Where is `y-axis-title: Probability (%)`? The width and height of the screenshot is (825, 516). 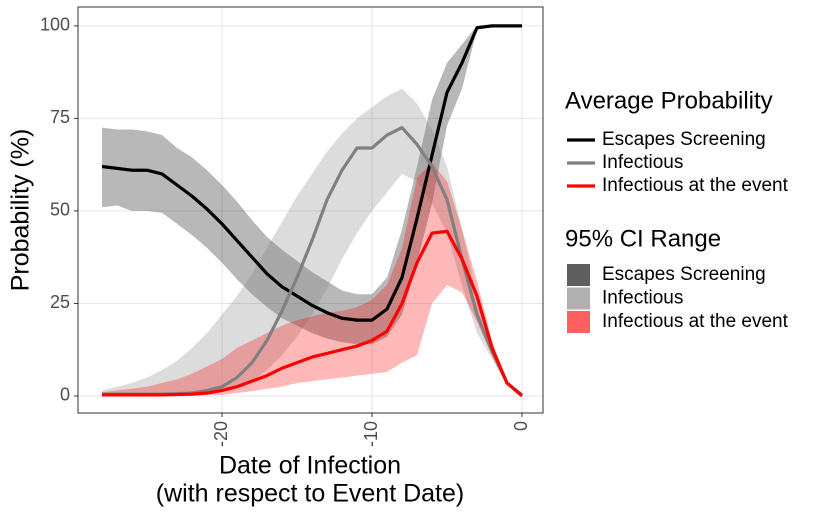 y-axis-title: Probability (%) is located at coordinates (21, 210).